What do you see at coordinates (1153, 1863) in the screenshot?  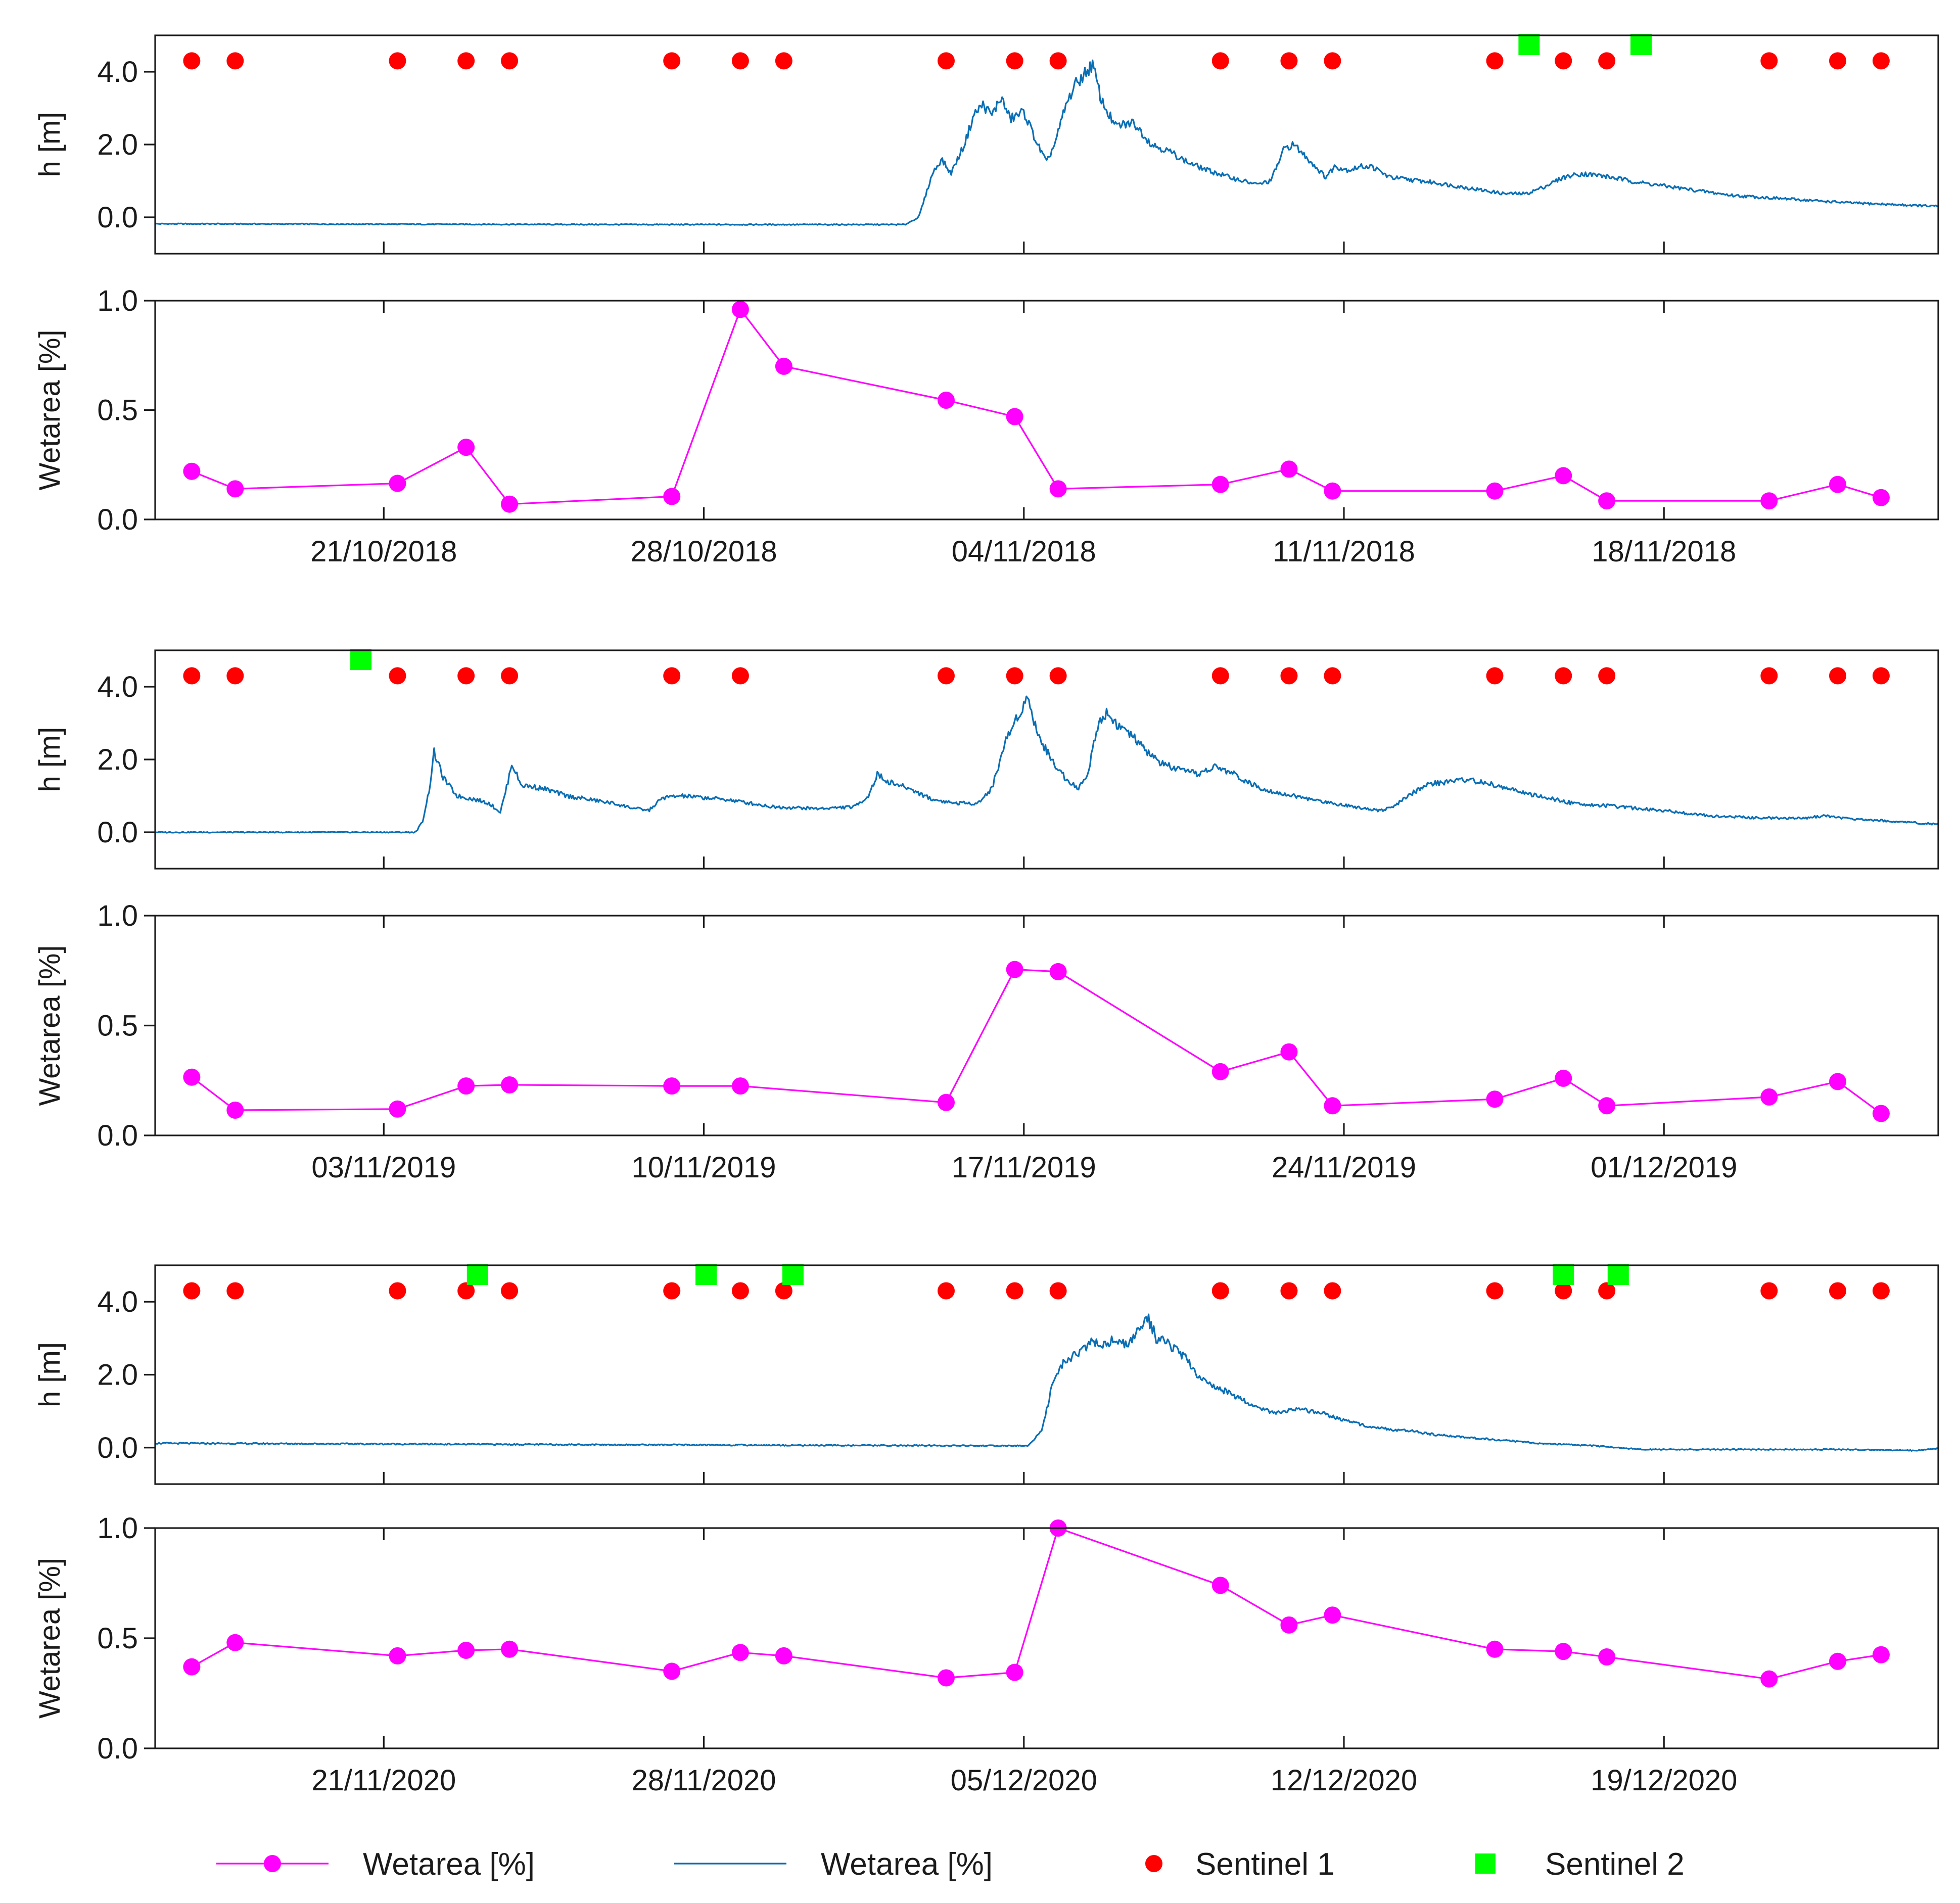 I see `legend-marker` at bounding box center [1153, 1863].